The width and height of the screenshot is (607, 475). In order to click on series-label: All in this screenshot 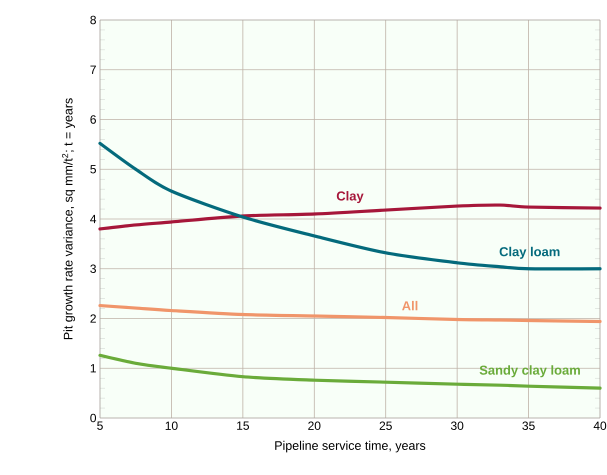, I will do `click(410, 305)`.